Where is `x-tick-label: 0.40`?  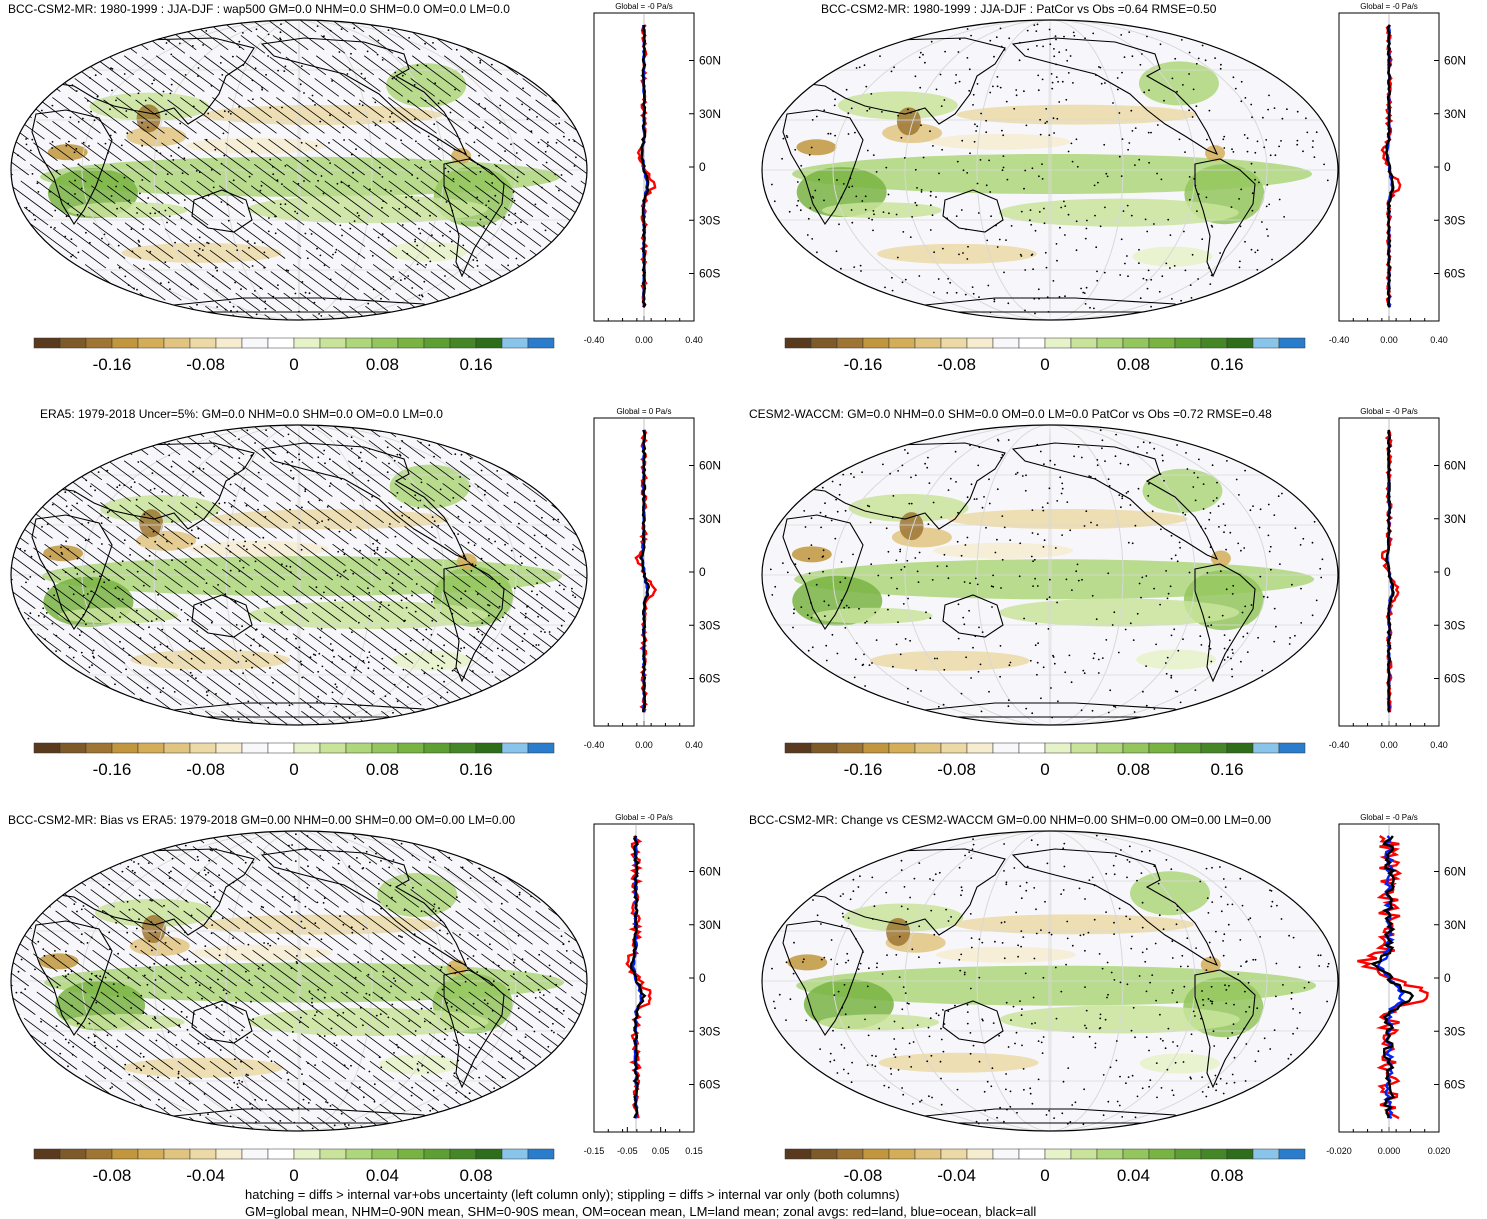 x-tick-label: 0.40 is located at coordinates (1439, 745).